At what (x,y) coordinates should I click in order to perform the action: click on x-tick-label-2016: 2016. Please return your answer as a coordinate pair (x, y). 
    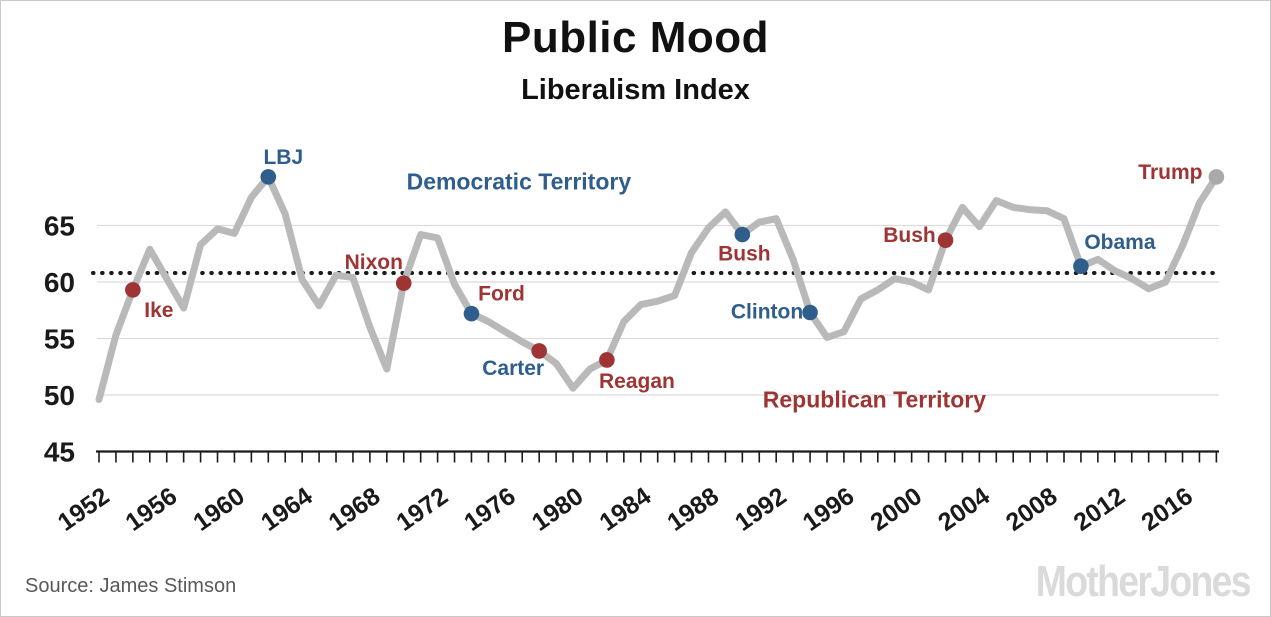
    Looking at the image, I should click on (1167, 509).